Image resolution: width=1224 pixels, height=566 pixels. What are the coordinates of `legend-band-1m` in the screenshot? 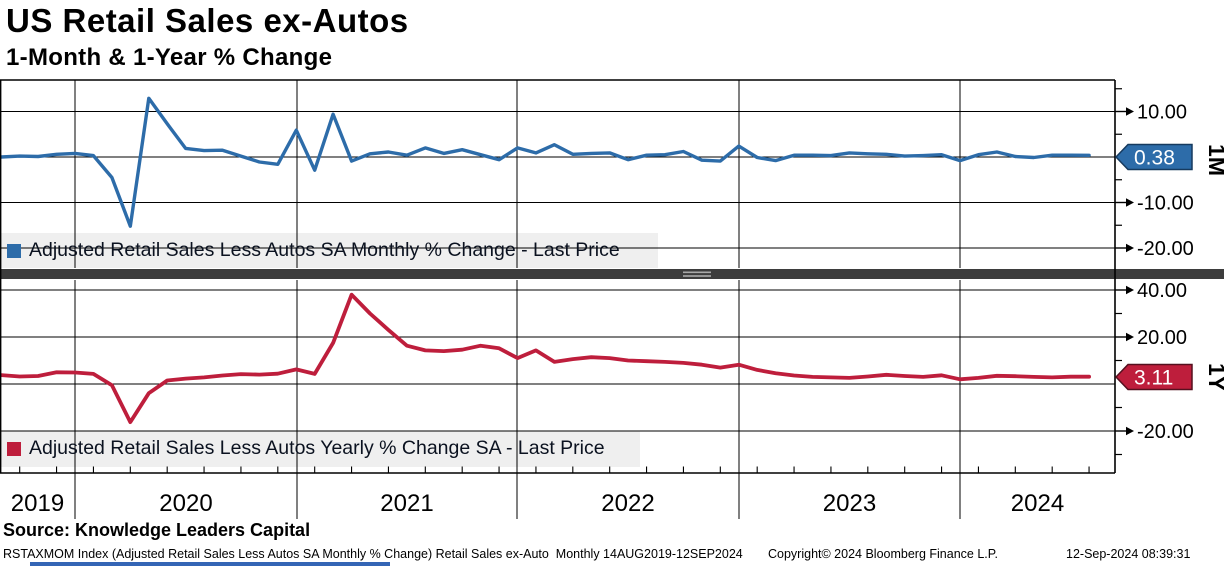 It's located at (329, 250).